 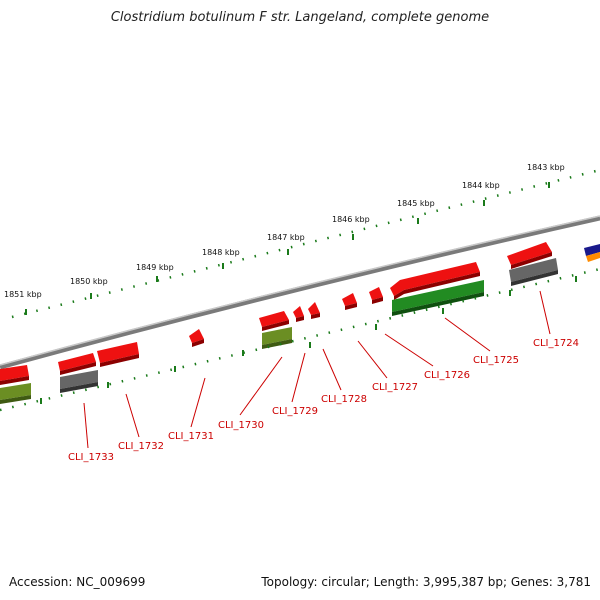 What do you see at coordinates (286, 237) in the screenshot?
I see `ruler-label: 1847 kbp` at bounding box center [286, 237].